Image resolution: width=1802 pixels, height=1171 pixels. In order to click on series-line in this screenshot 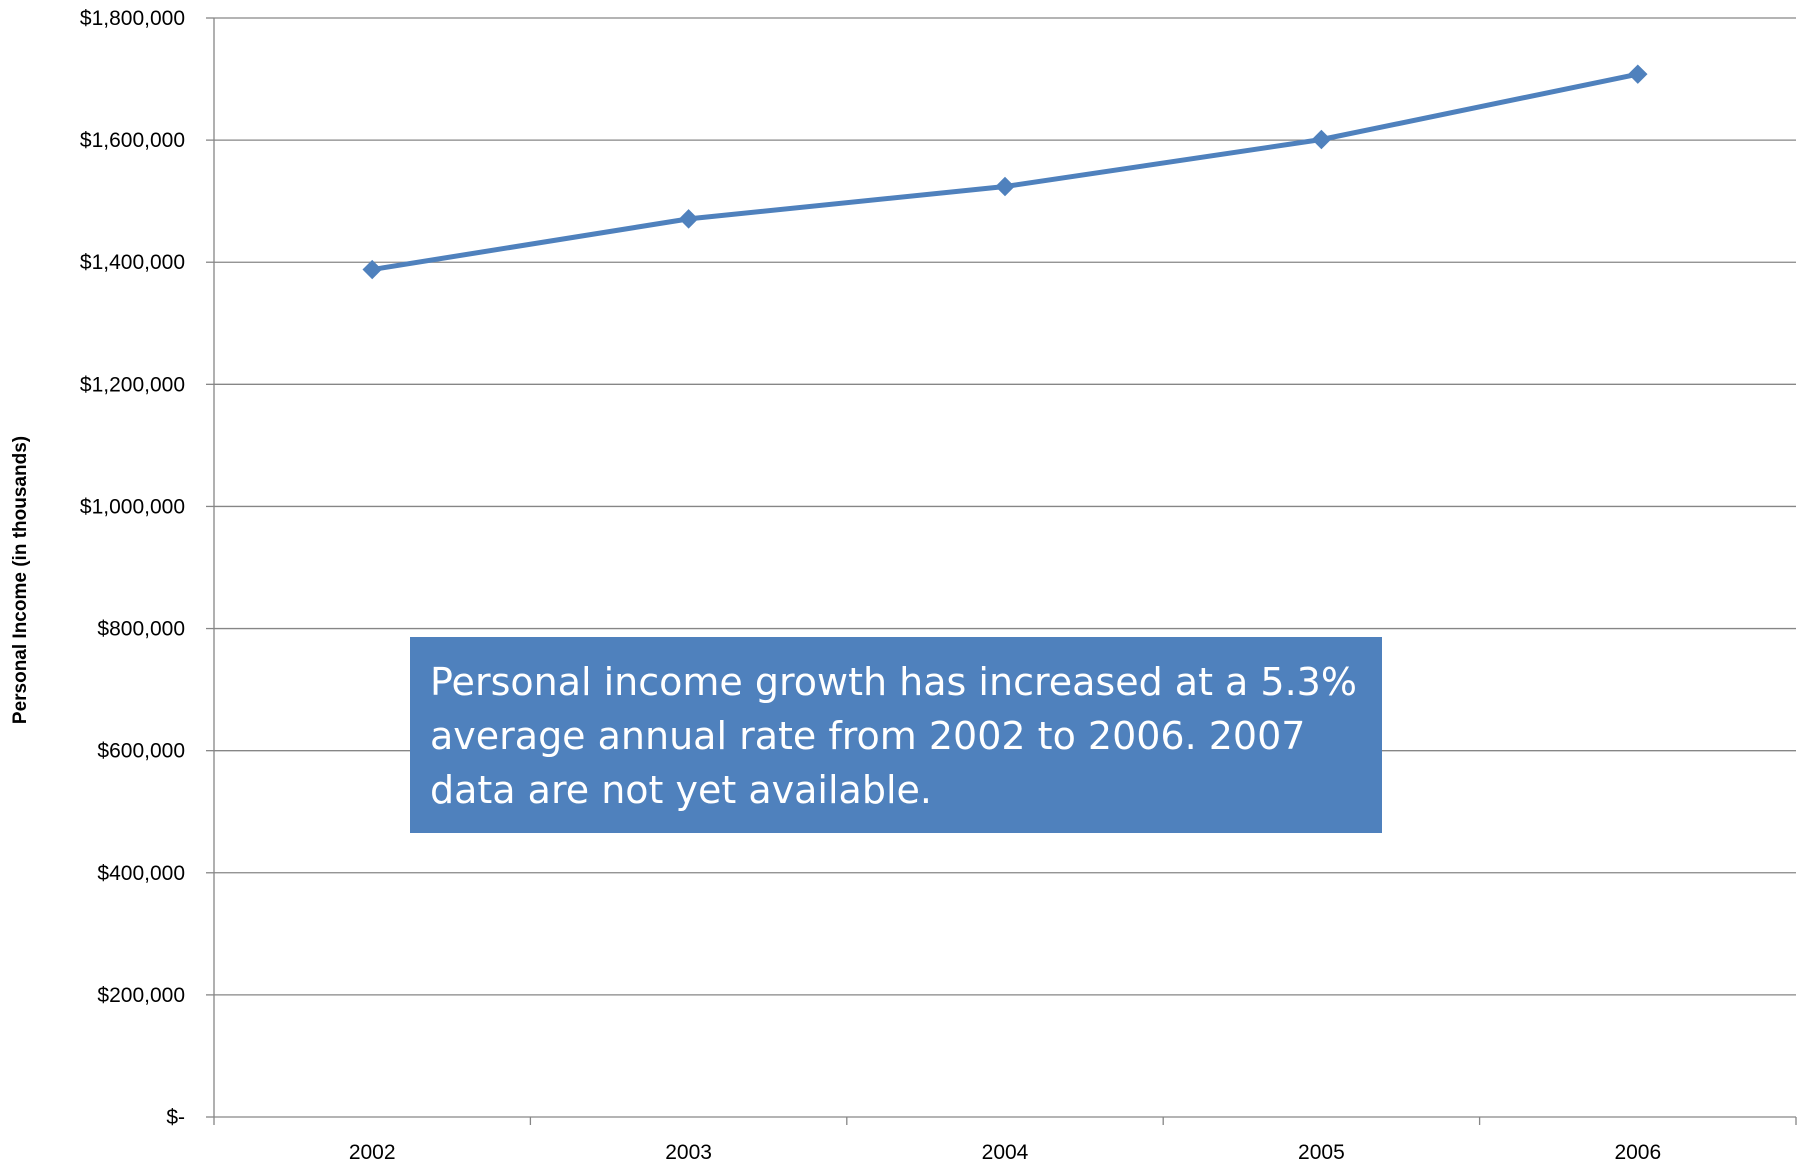, I will do `click(1005, 172)`.